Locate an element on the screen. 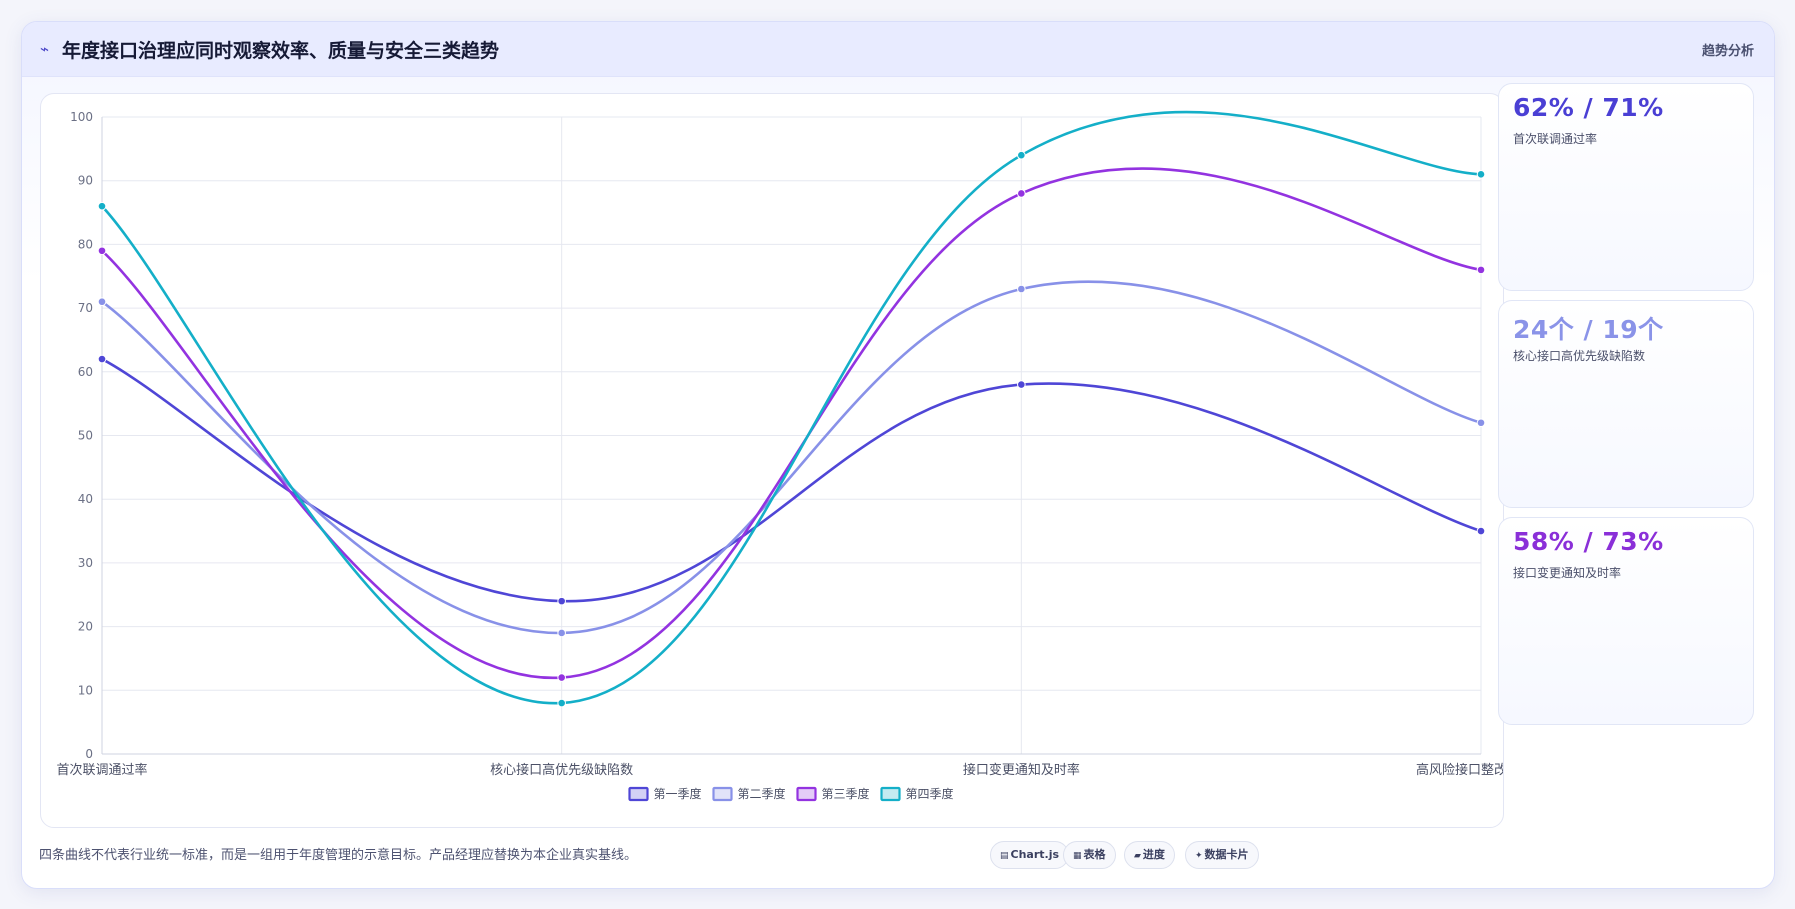  y-tick-label: 10 is located at coordinates (85, 690).